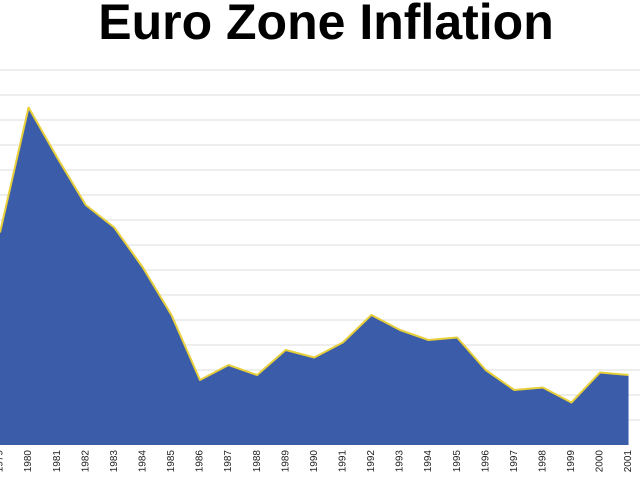 The height and width of the screenshot is (480, 640). Describe the element at coordinates (485, 461) in the screenshot. I see `x-tick-label: 1996` at that location.